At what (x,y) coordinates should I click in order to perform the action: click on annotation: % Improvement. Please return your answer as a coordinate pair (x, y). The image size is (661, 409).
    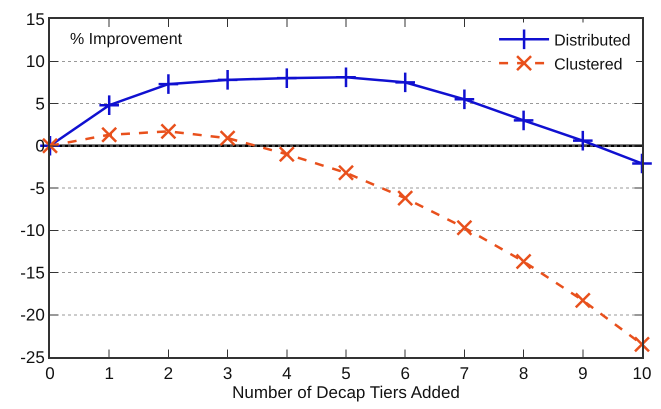
    Looking at the image, I should click on (126, 39).